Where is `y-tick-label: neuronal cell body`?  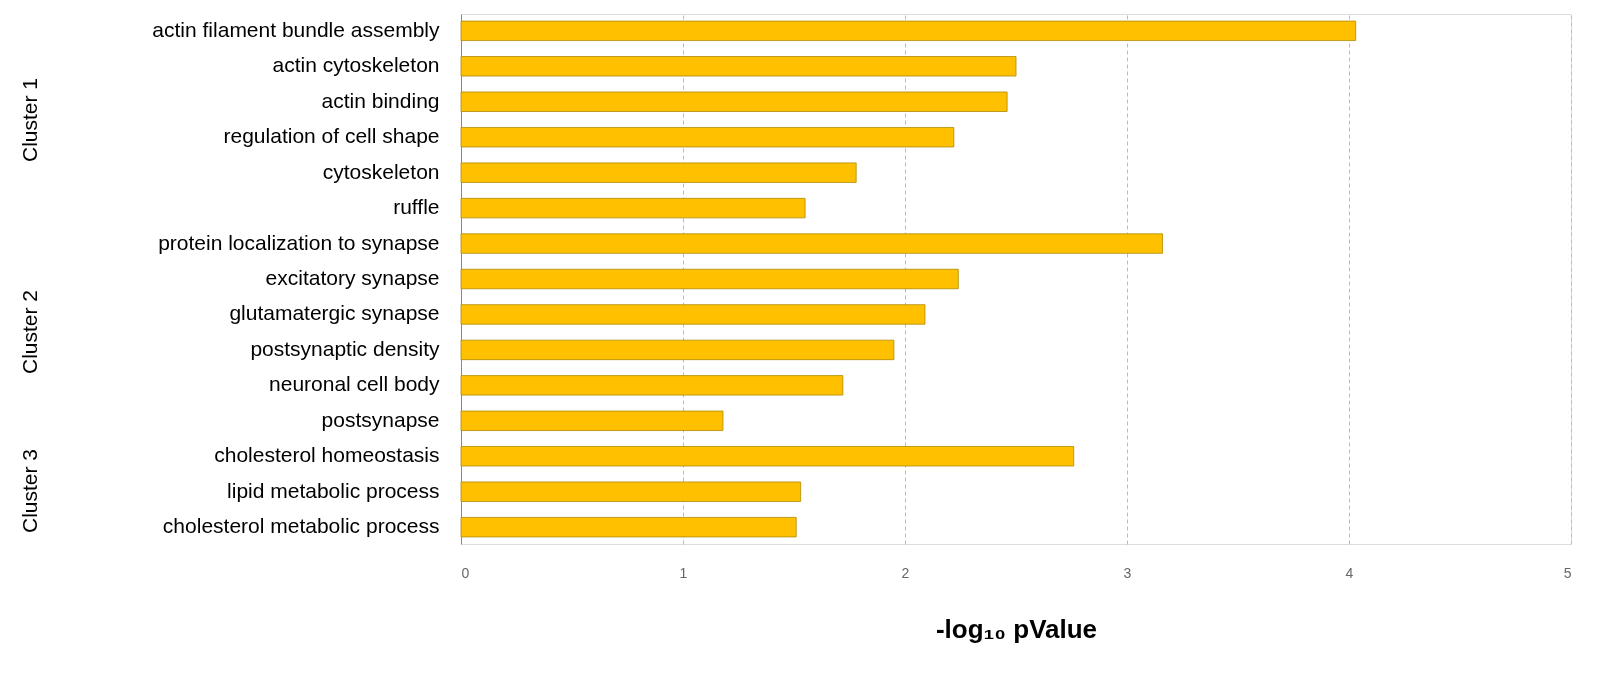 y-tick-label: neuronal cell body is located at coordinates (354, 384).